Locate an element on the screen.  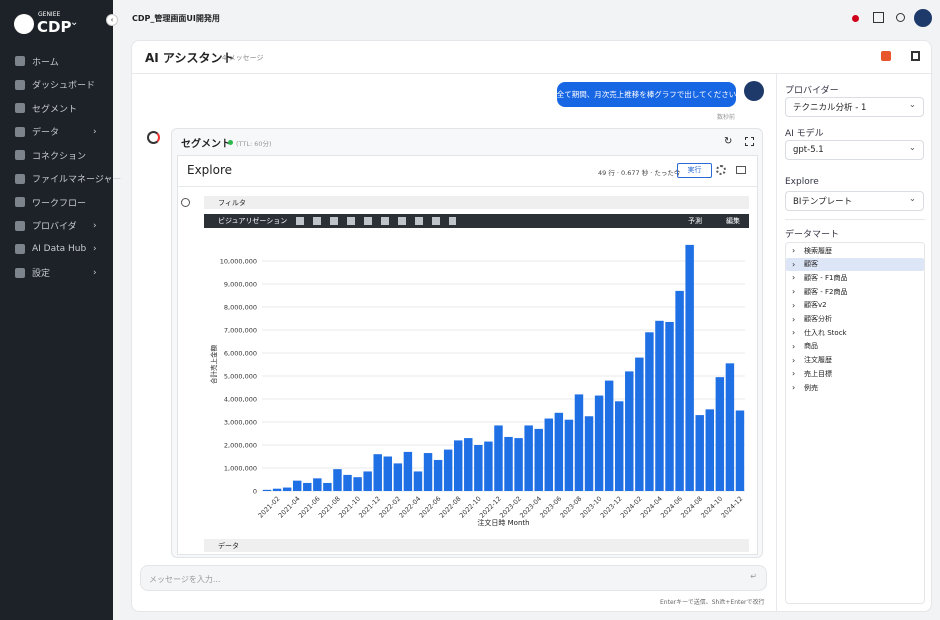
visualization-label: ビジュアリゼーション is located at coordinates (253, 221).